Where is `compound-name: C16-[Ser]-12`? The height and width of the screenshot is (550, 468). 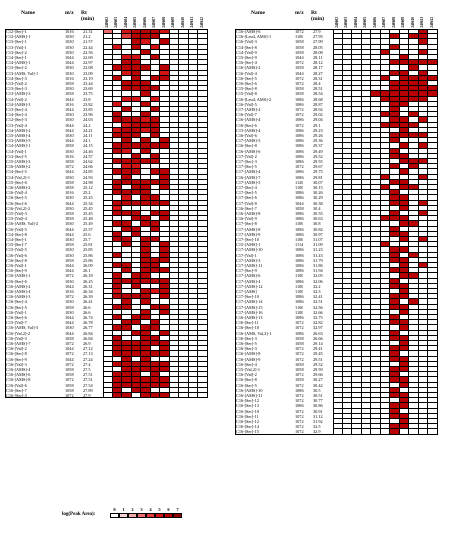 compound-name: C16-[Ser]-12 is located at coordinates (247, 421).